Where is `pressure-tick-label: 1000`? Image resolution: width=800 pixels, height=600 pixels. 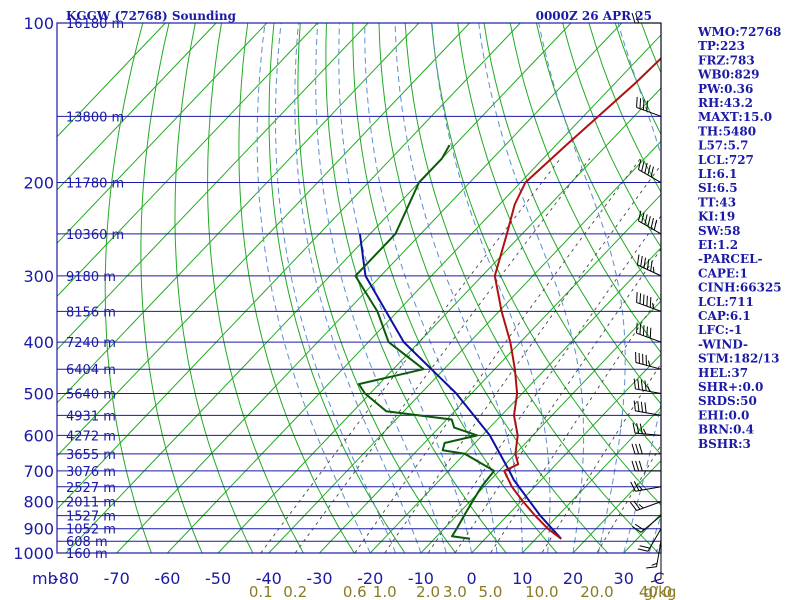
pressure-tick-label: 1000 is located at coordinates (33, 553).